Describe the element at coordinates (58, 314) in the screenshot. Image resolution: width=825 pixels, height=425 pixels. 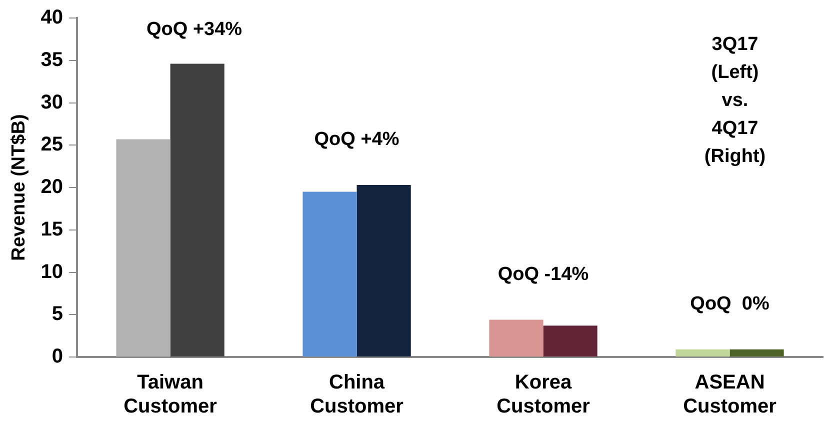
I see `y-tick-label: 5` at that location.